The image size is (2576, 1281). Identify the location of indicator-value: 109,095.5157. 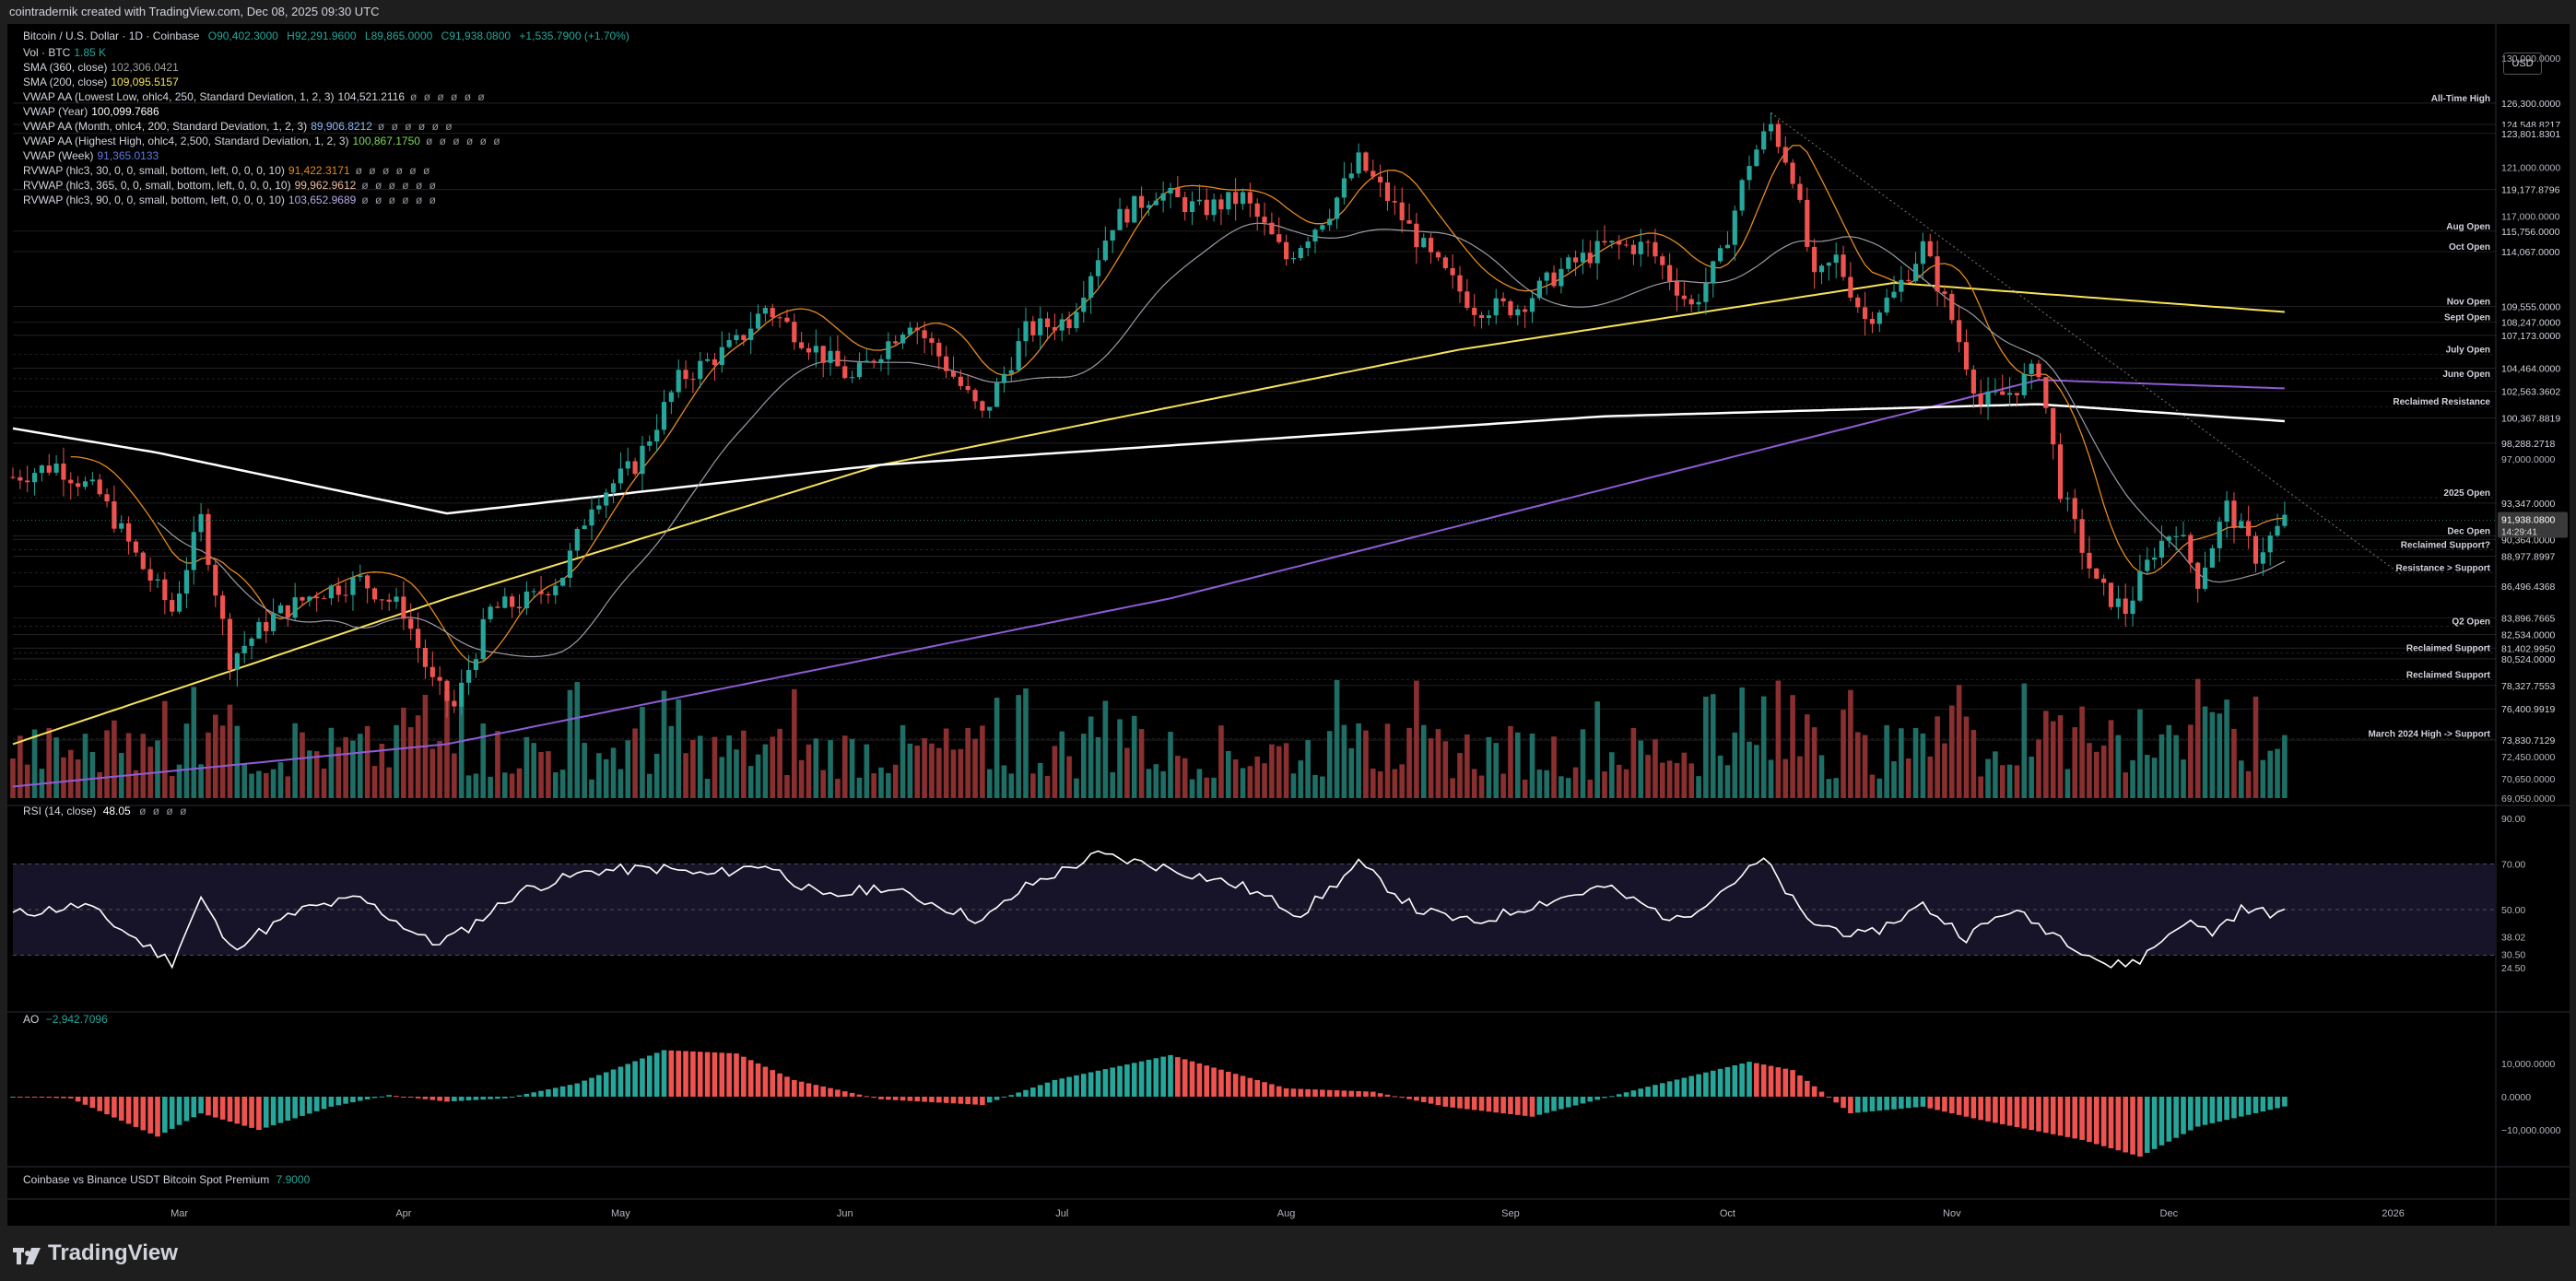
(145, 82).